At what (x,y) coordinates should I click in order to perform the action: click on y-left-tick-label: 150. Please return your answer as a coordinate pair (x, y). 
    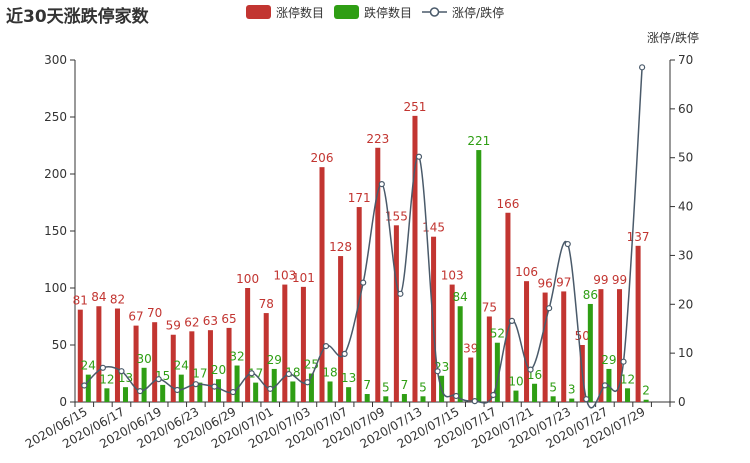
    Looking at the image, I should click on (55, 231).